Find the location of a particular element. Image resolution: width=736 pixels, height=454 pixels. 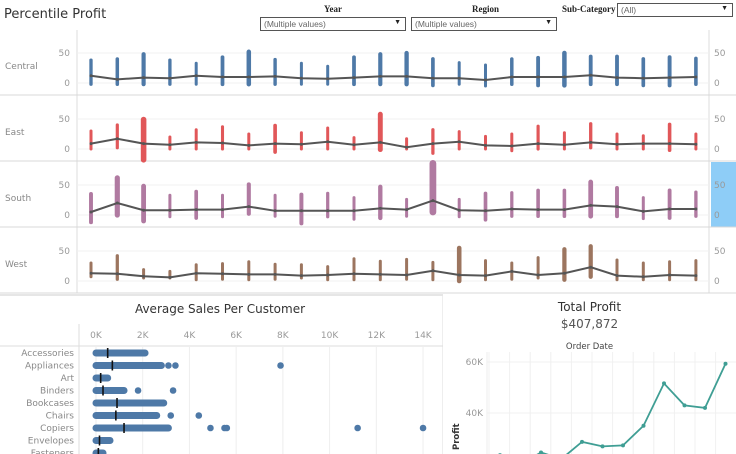

total-profit-value: $407,872 is located at coordinates (589, 324).